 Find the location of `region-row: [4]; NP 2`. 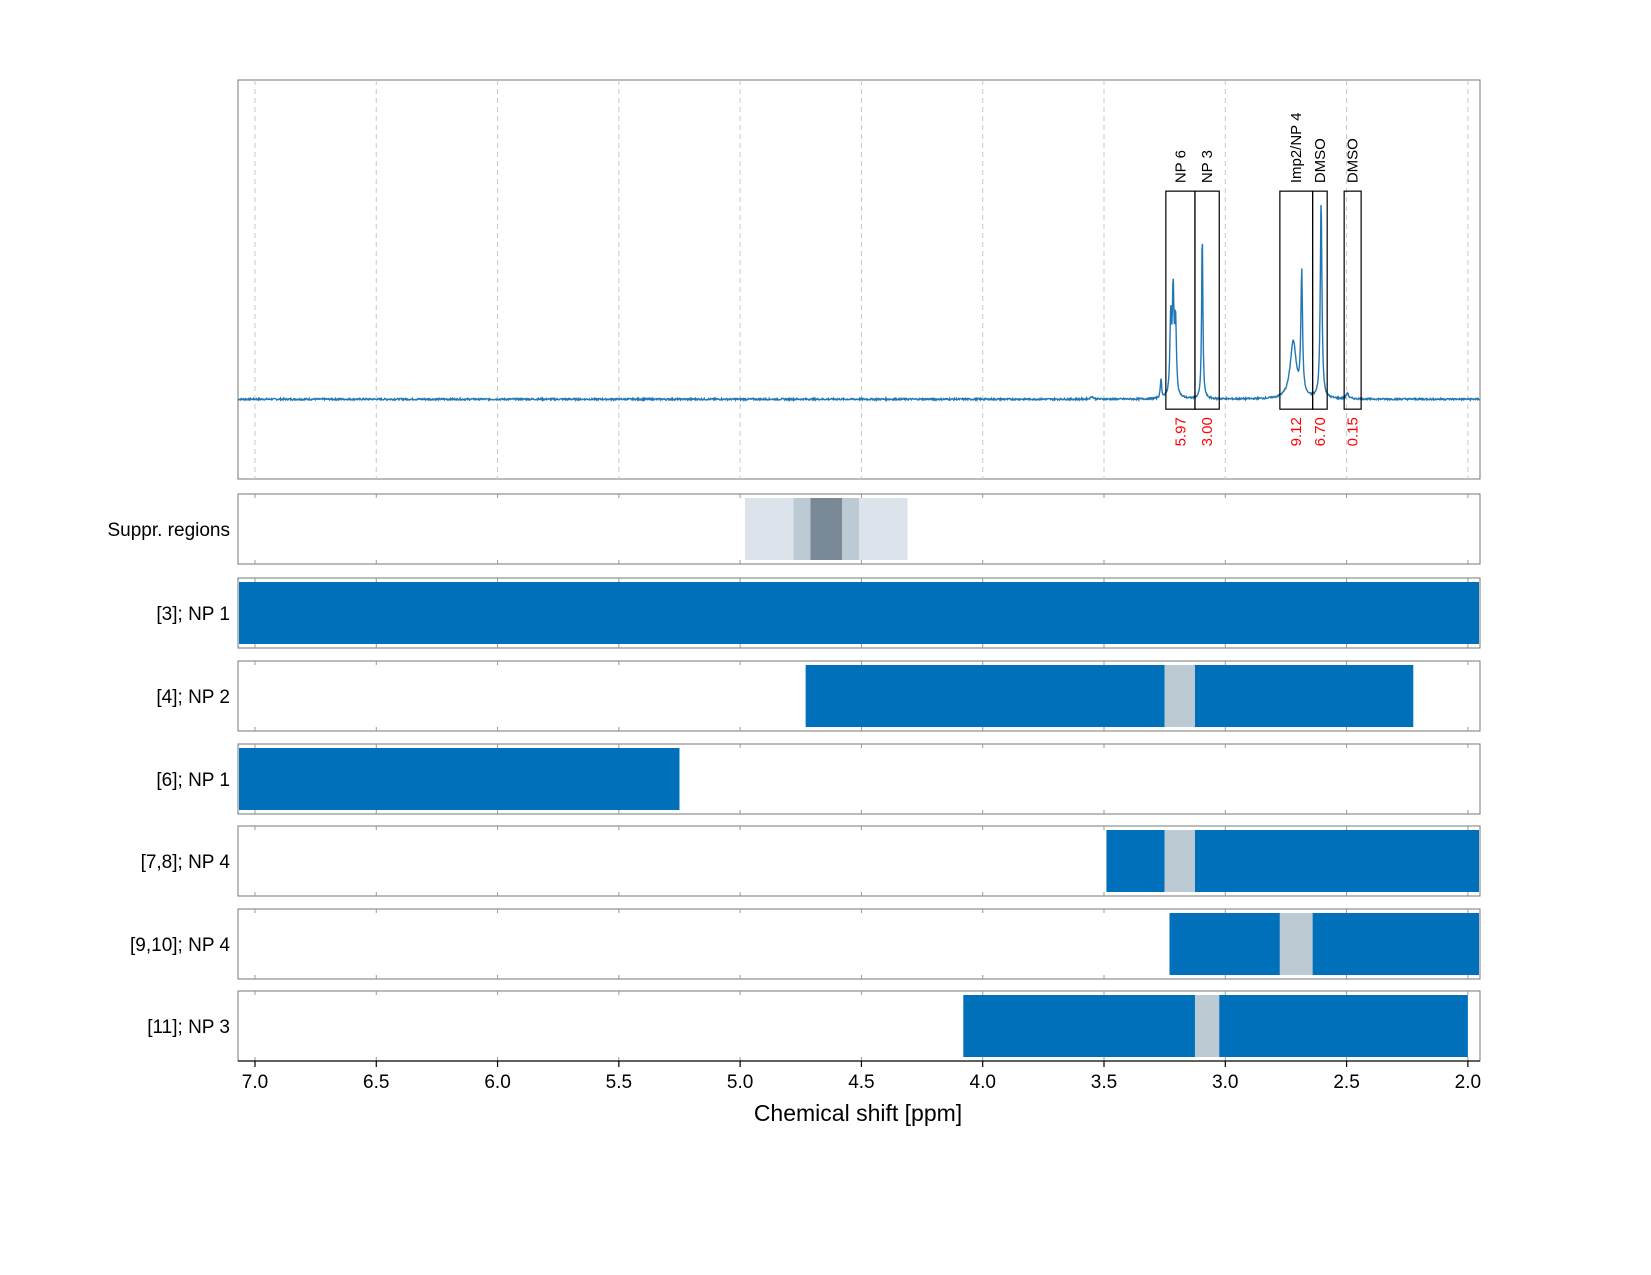

region-row: [4]; NP 2 is located at coordinates (818, 696).